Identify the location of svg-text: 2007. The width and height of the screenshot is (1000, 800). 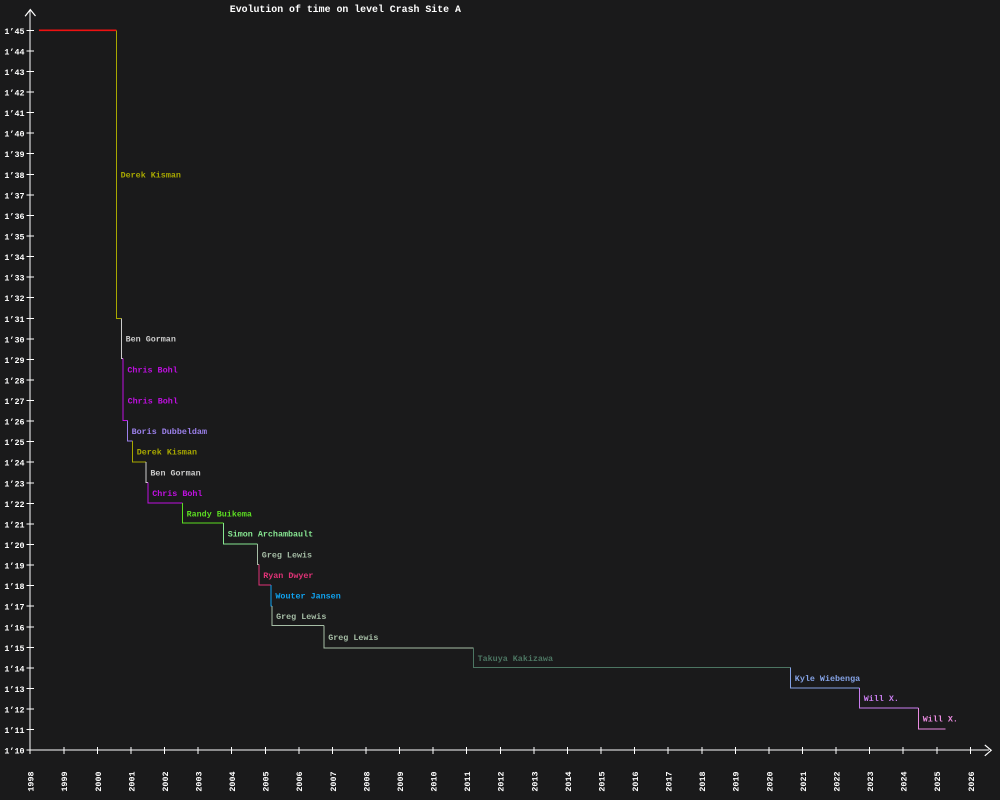
(334, 781).